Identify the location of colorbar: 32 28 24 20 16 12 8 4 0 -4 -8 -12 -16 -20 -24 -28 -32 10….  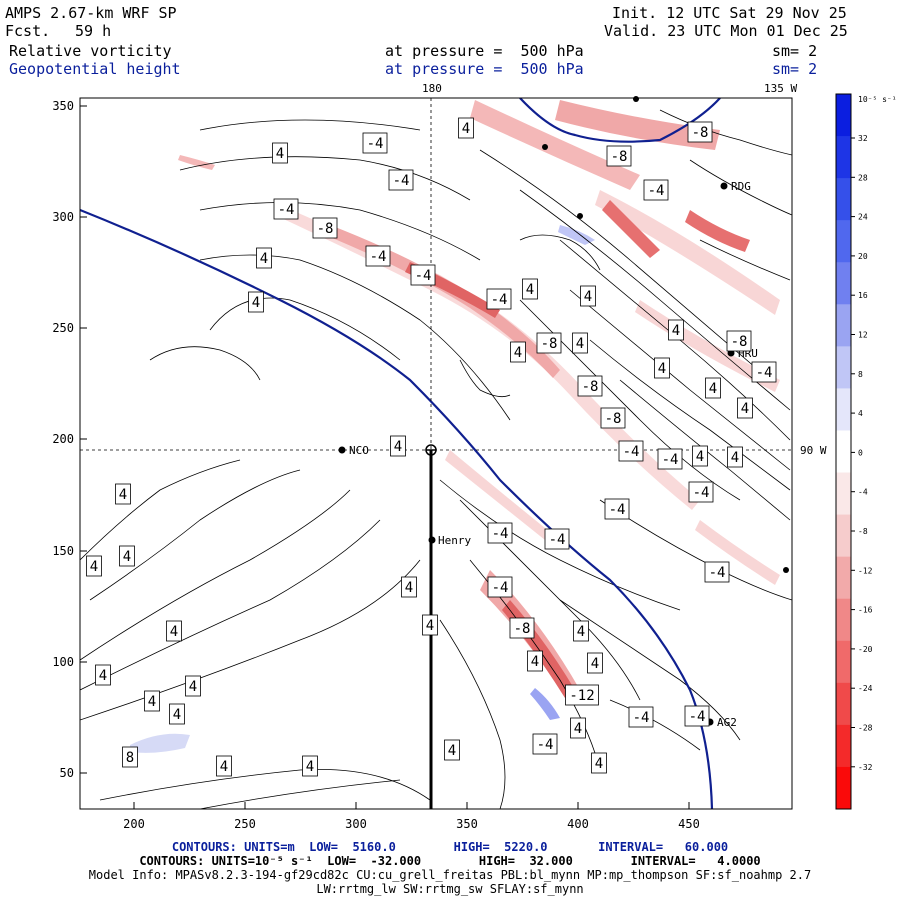
(866, 451).